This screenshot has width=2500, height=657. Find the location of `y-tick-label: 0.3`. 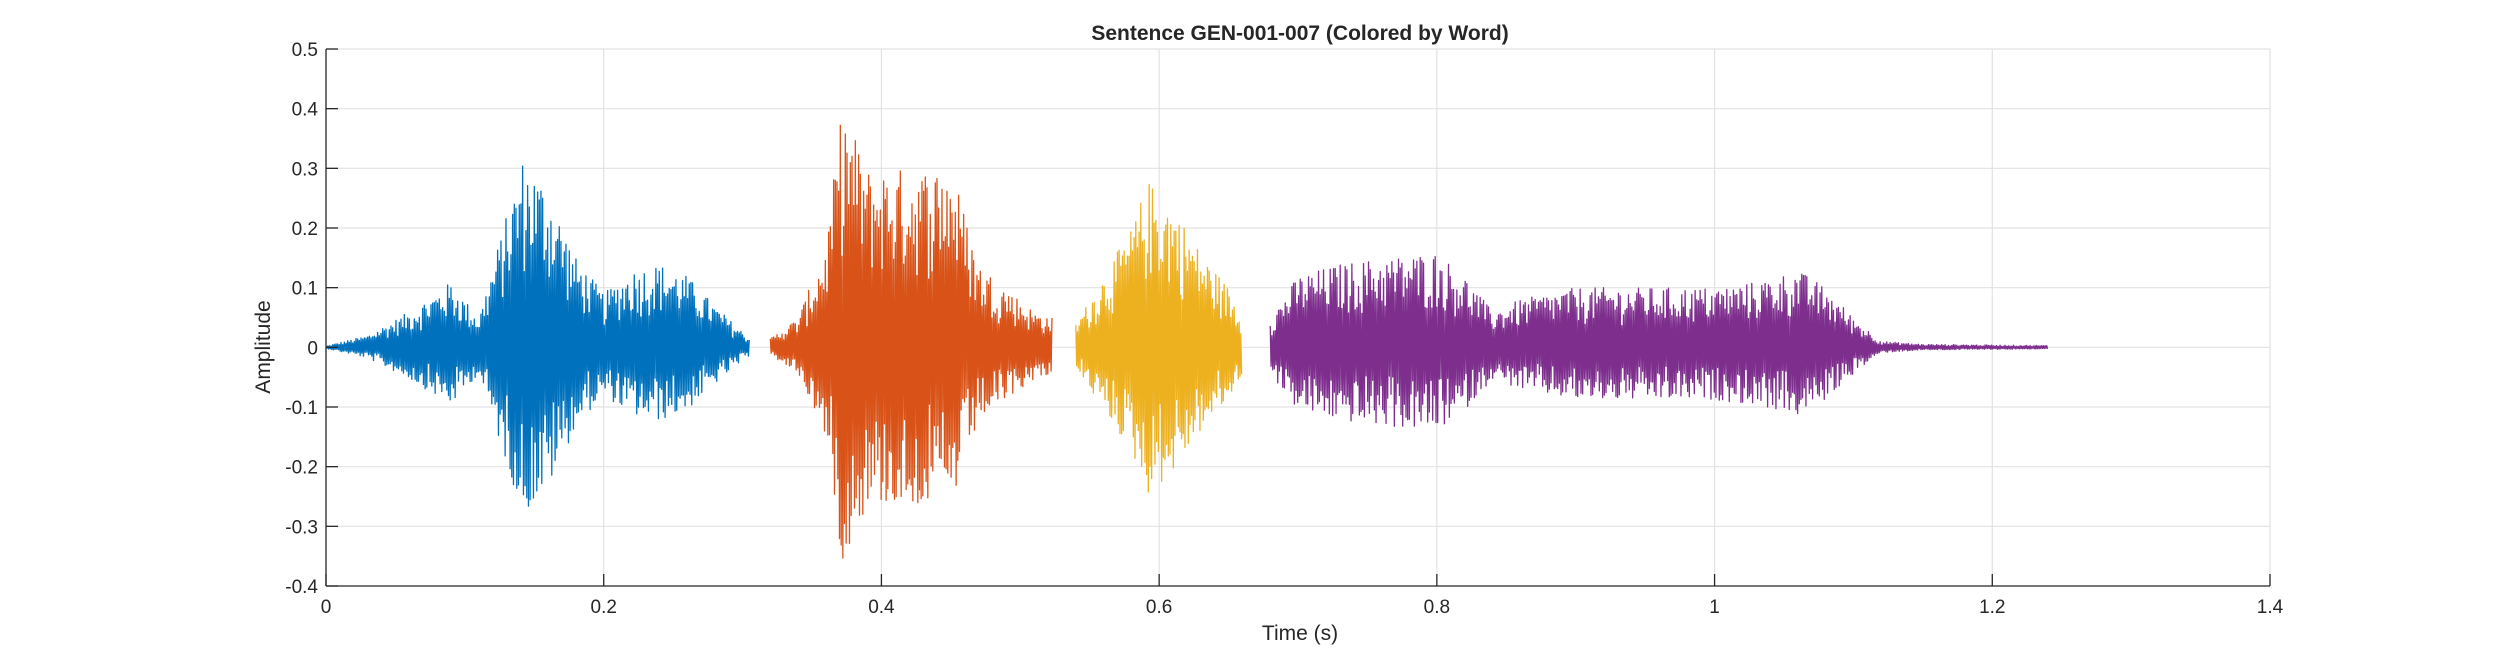

y-tick-label: 0.3 is located at coordinates (305, 169).